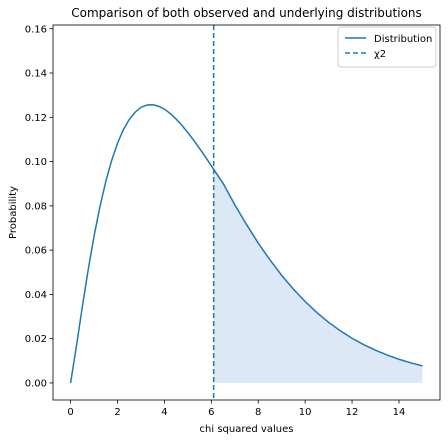 The height and width of the screenshot is (441, 448). I want to click on y-tick-label-0.02: 0.02, so click(36, 339).